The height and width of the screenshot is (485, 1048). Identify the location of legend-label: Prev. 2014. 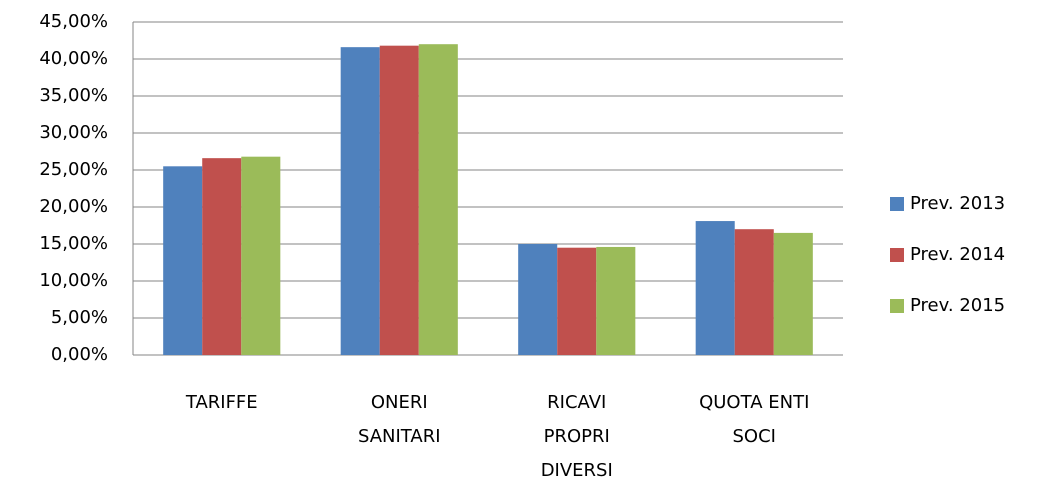
(957, 254).